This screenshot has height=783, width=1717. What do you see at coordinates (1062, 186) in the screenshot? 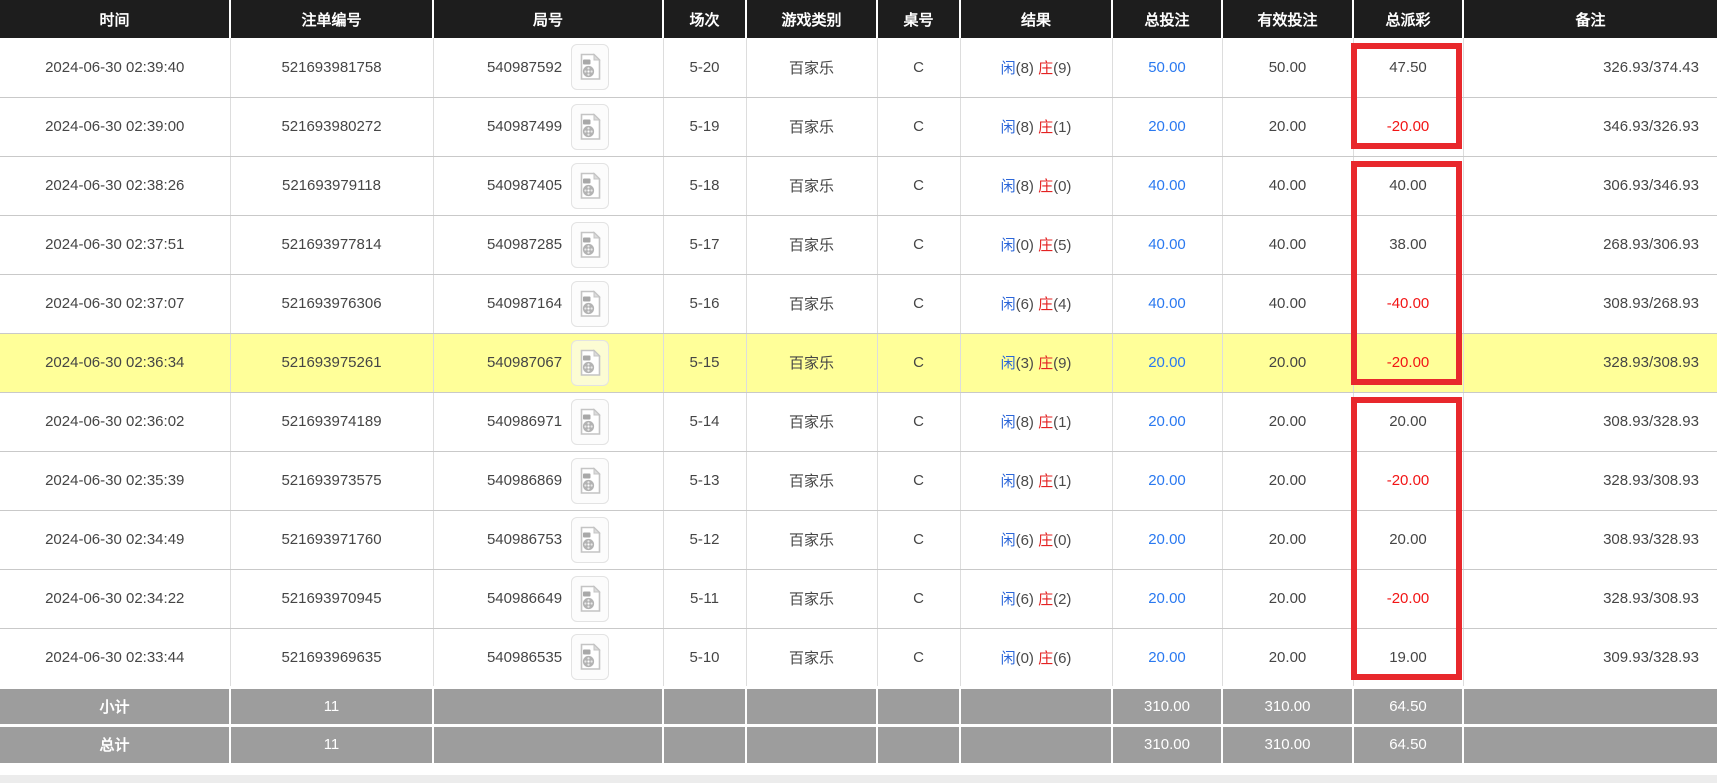
I see `result-banker-score: (0)` at bounding box center [1062, 186].